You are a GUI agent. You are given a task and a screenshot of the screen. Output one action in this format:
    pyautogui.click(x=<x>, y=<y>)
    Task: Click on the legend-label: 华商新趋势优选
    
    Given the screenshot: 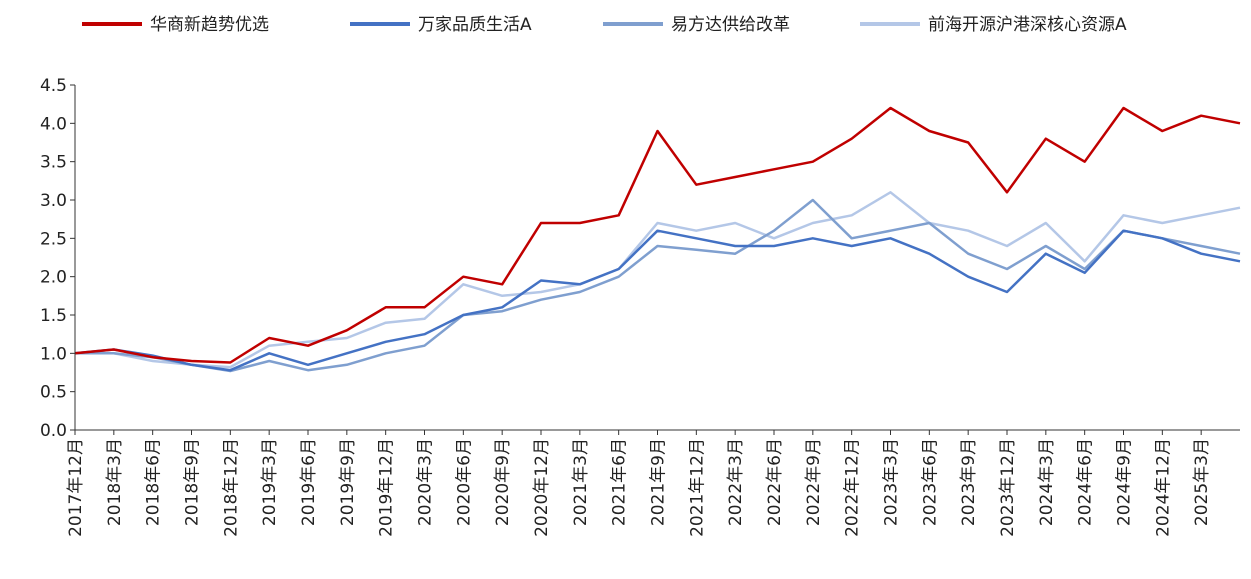 What is the action you would take?
    pyautogui.click(x=209, y=25)
    